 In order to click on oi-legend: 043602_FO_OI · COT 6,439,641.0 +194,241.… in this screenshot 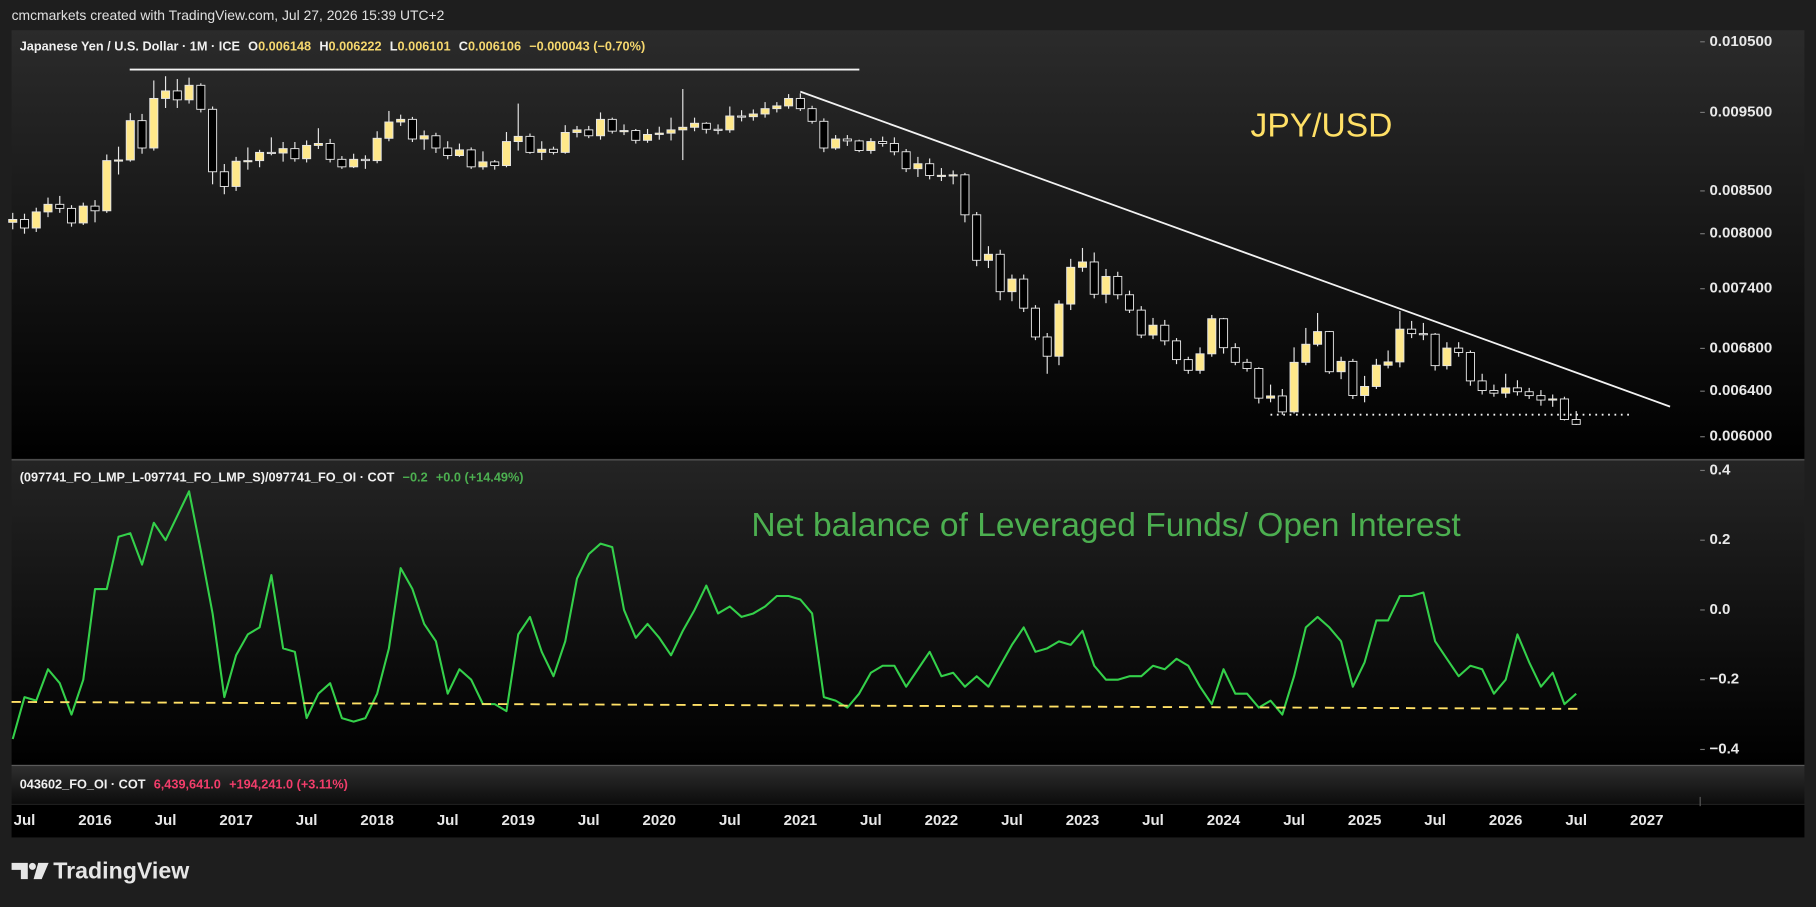, I will do `click(184, 784)`.